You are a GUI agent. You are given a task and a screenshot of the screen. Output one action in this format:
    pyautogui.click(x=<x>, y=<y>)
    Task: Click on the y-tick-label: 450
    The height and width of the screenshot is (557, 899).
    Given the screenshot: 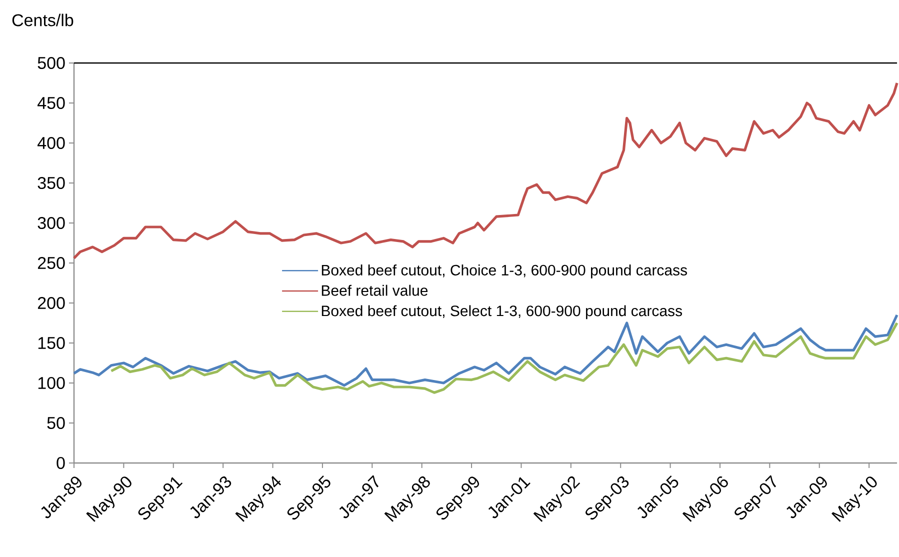 What is the action you would take?
    pyautogui.click(x=51, y=103)
    